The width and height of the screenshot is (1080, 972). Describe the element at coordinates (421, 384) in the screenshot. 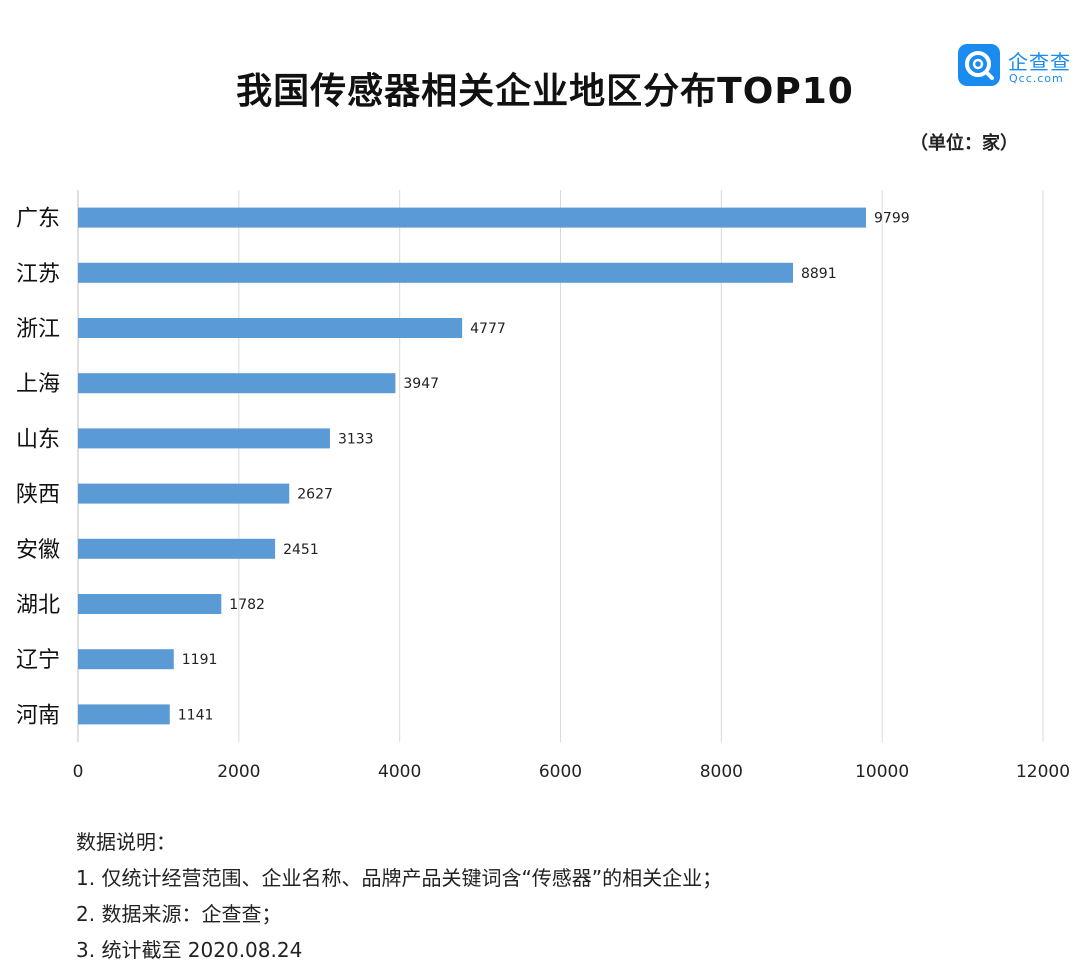

I see `value-label-3: 3947` at that location.